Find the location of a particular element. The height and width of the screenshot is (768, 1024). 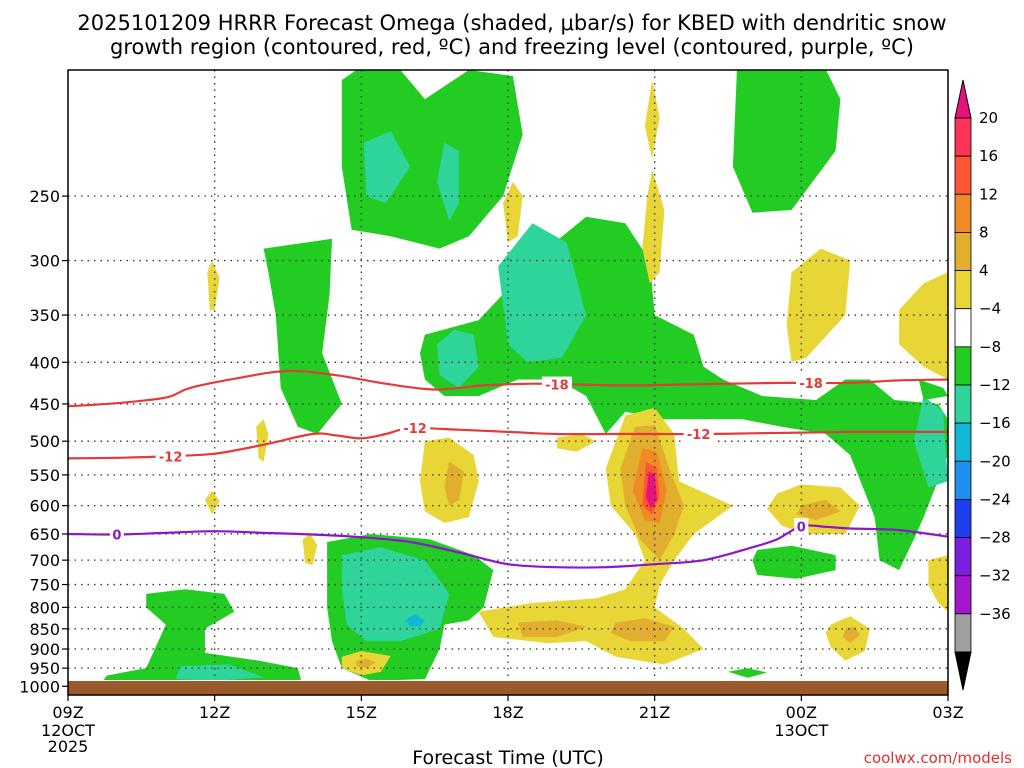

colorbar-bottom-arrow is located at coordinates (963, 671).